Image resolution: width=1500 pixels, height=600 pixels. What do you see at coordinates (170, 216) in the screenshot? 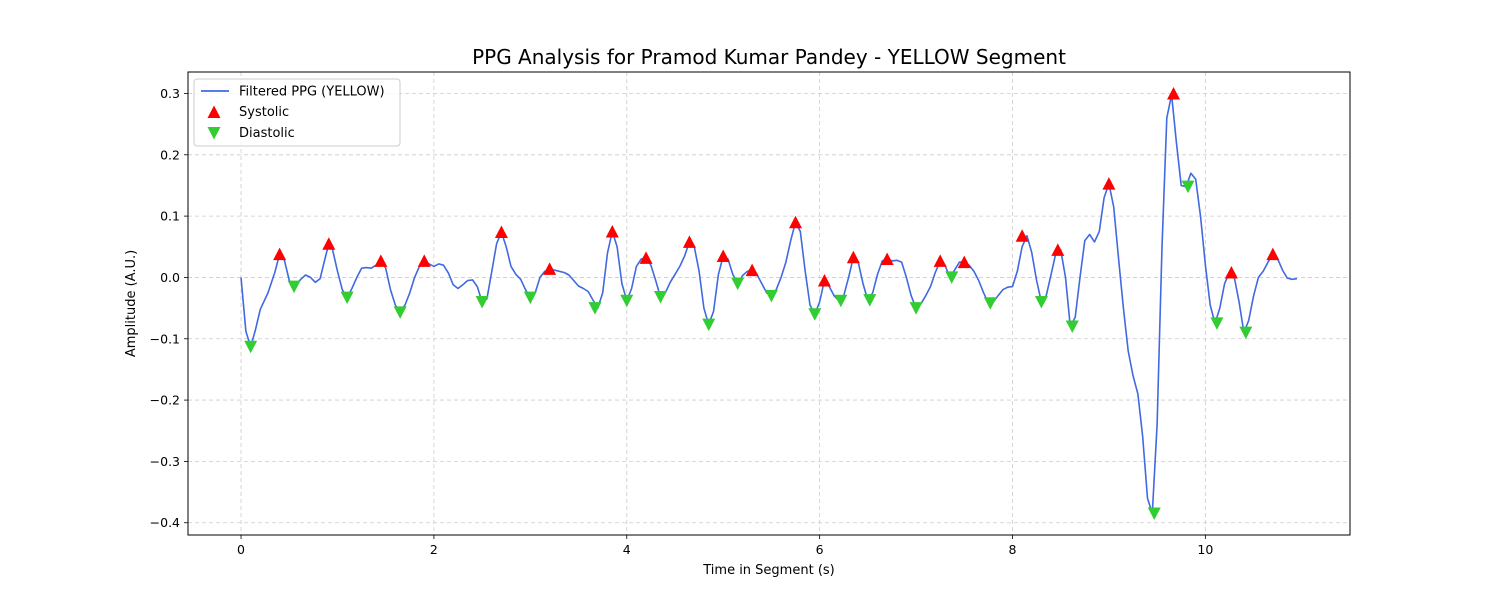
I see `y-tick-label: 0.1` at bounding box center [170, 216].